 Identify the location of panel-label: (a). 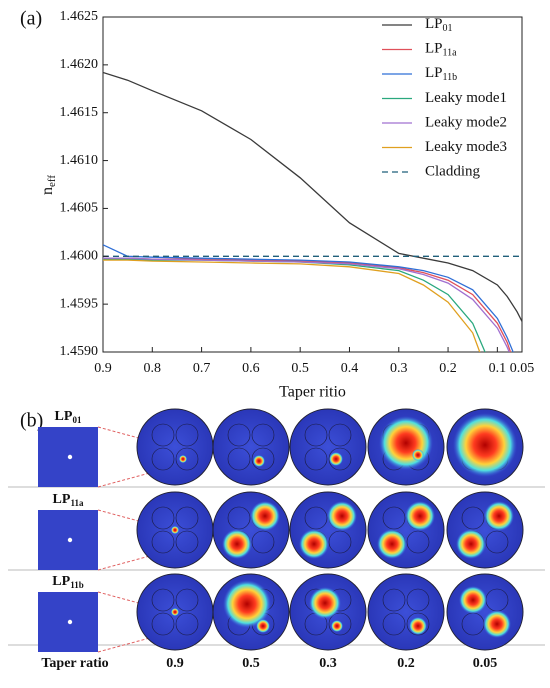
(31, 19).